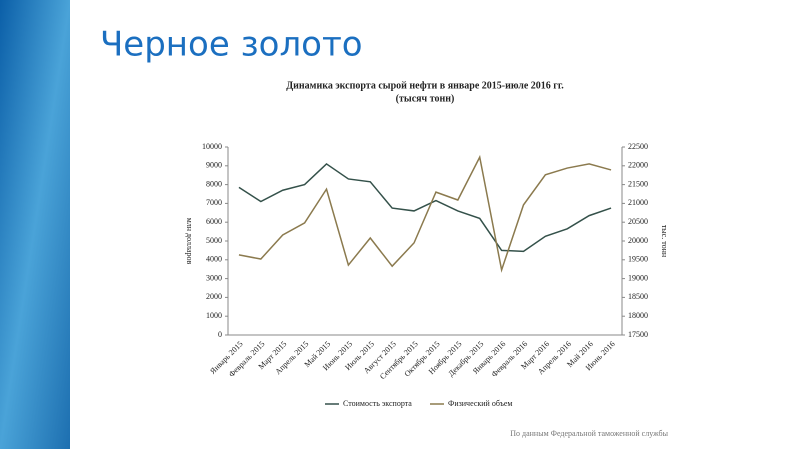  What do you see at coordinates (214, 315) in the screenshot?
I see `y-tick-label: 1000` at bounding box center [214, 315].